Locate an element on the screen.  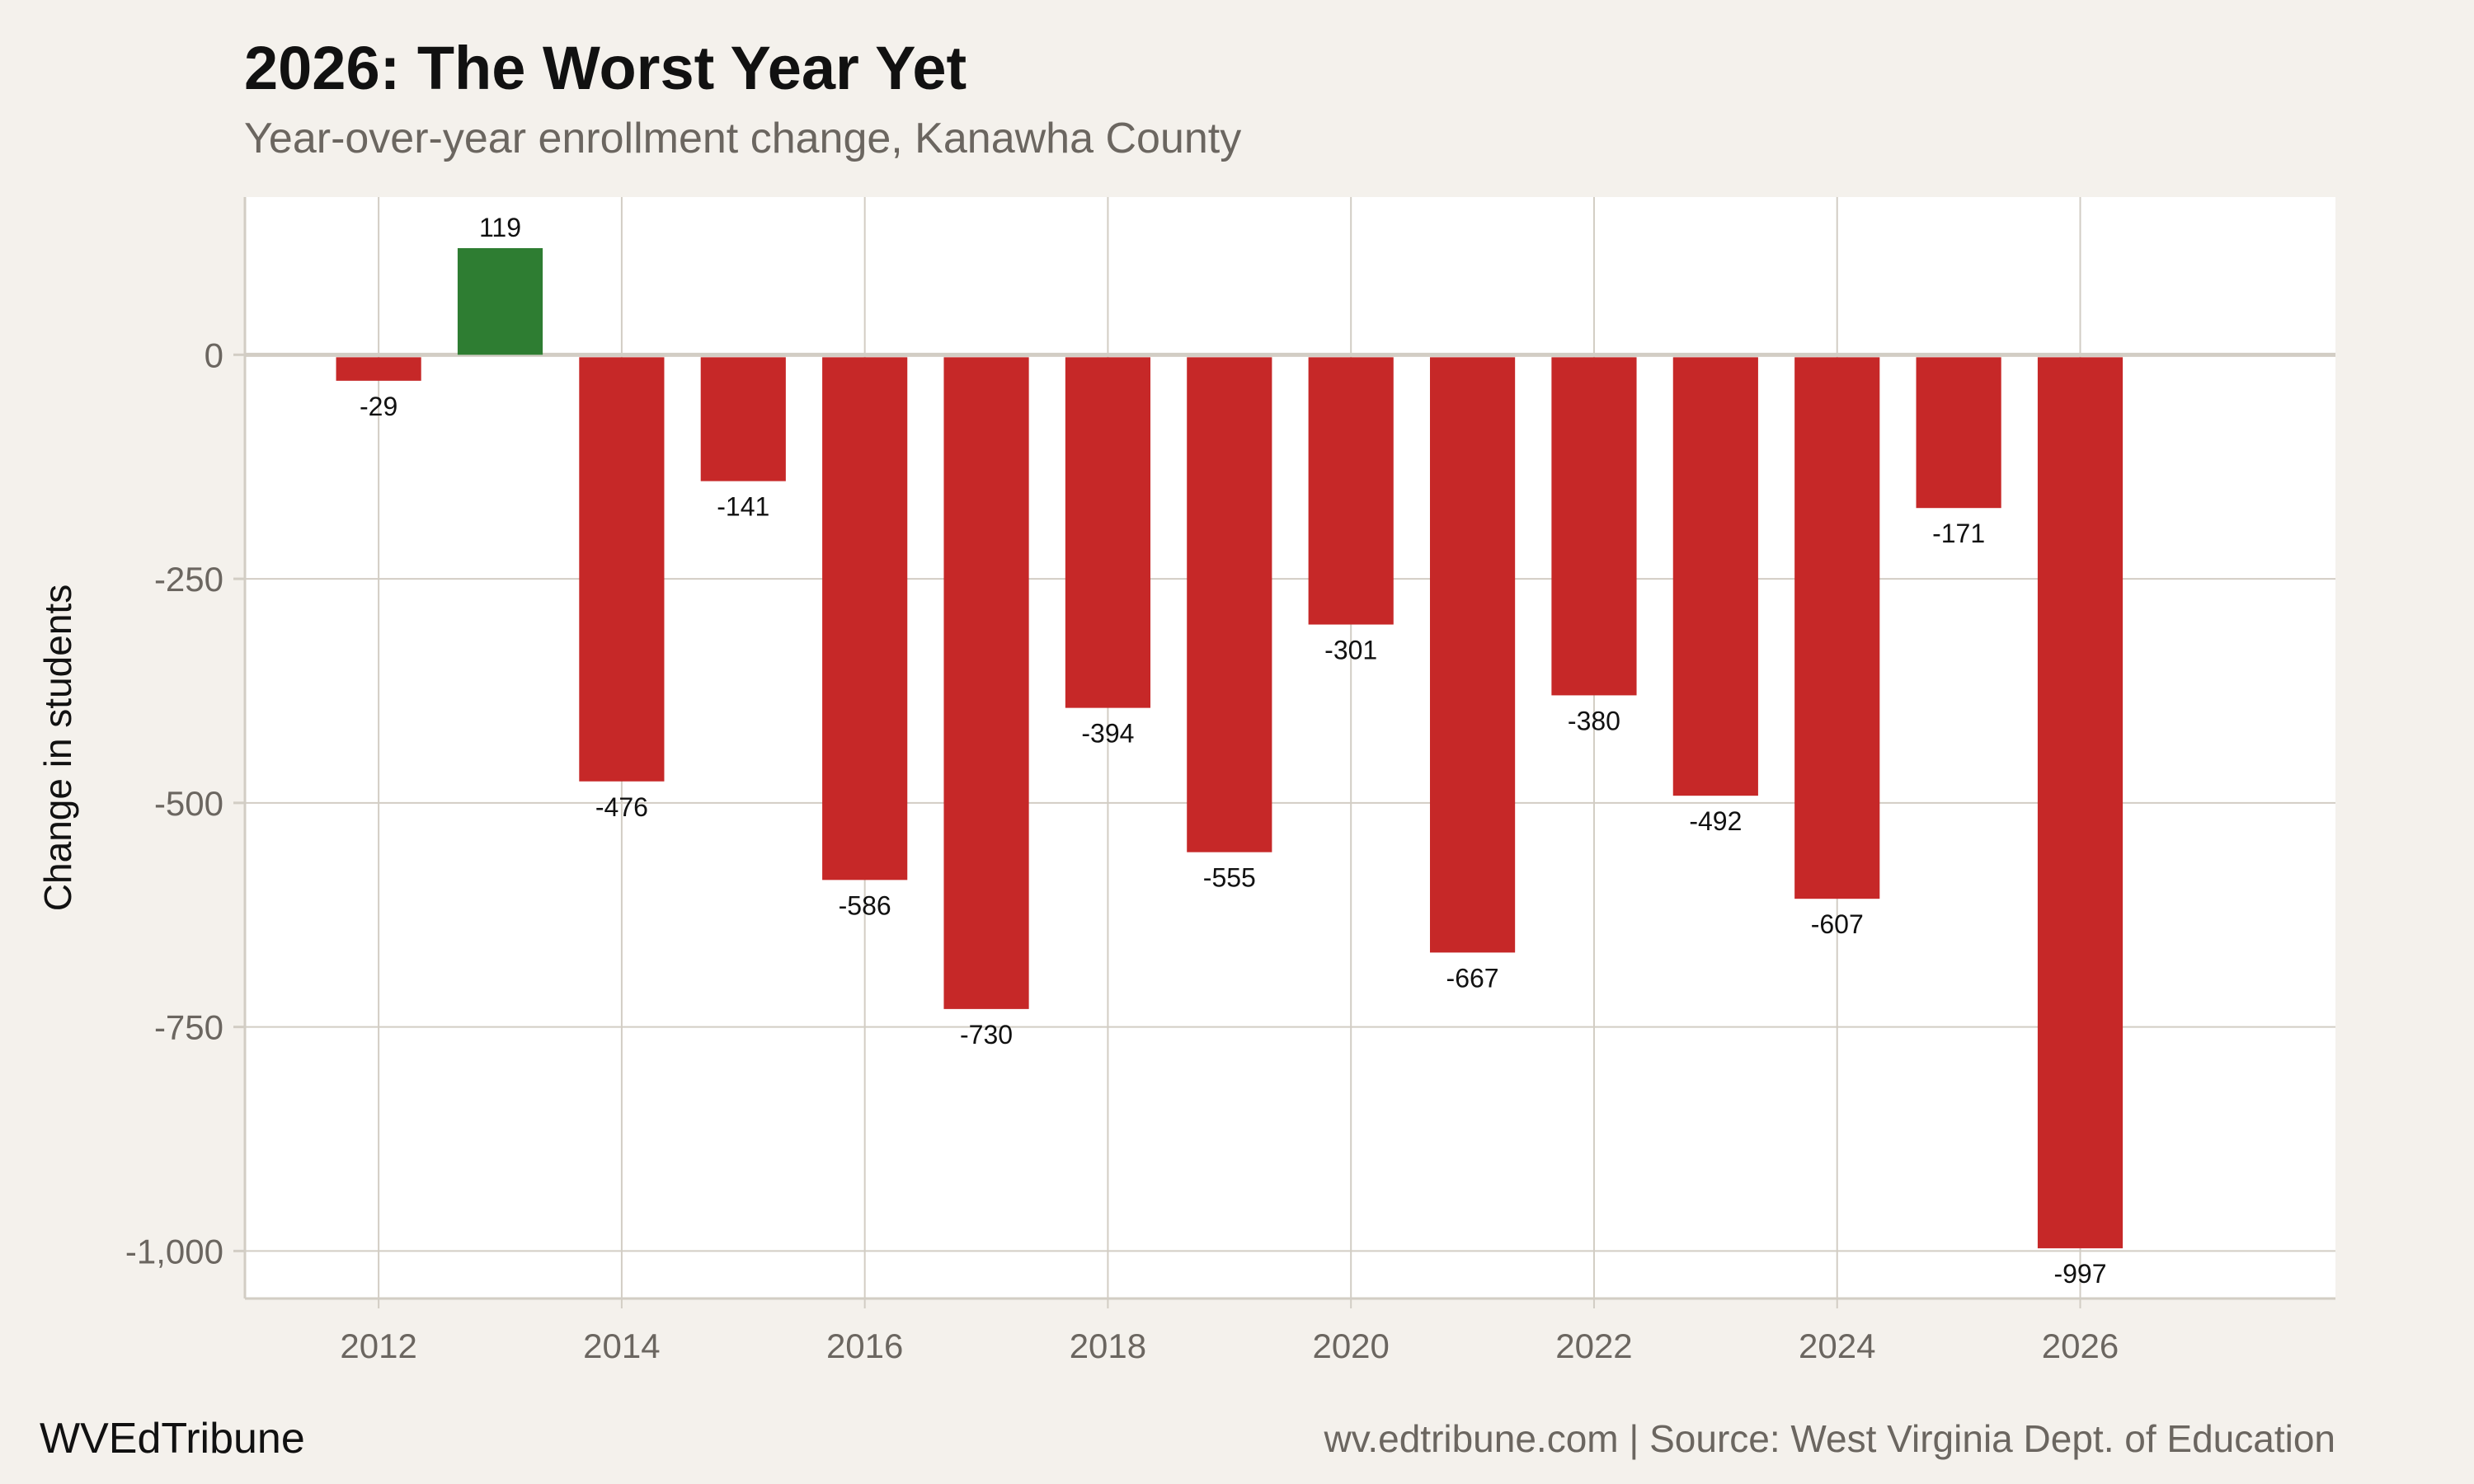
data-label-2022: -380 is located at coordinates (1594, 720).